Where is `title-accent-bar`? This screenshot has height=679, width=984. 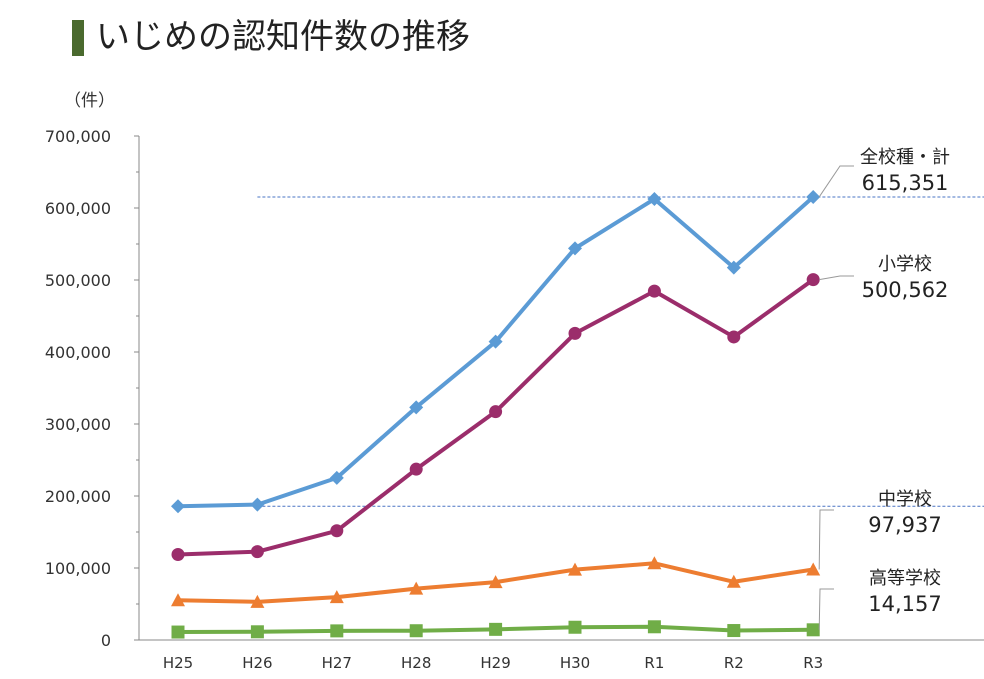 title-accent-bar is located at coordinates (78, 38).